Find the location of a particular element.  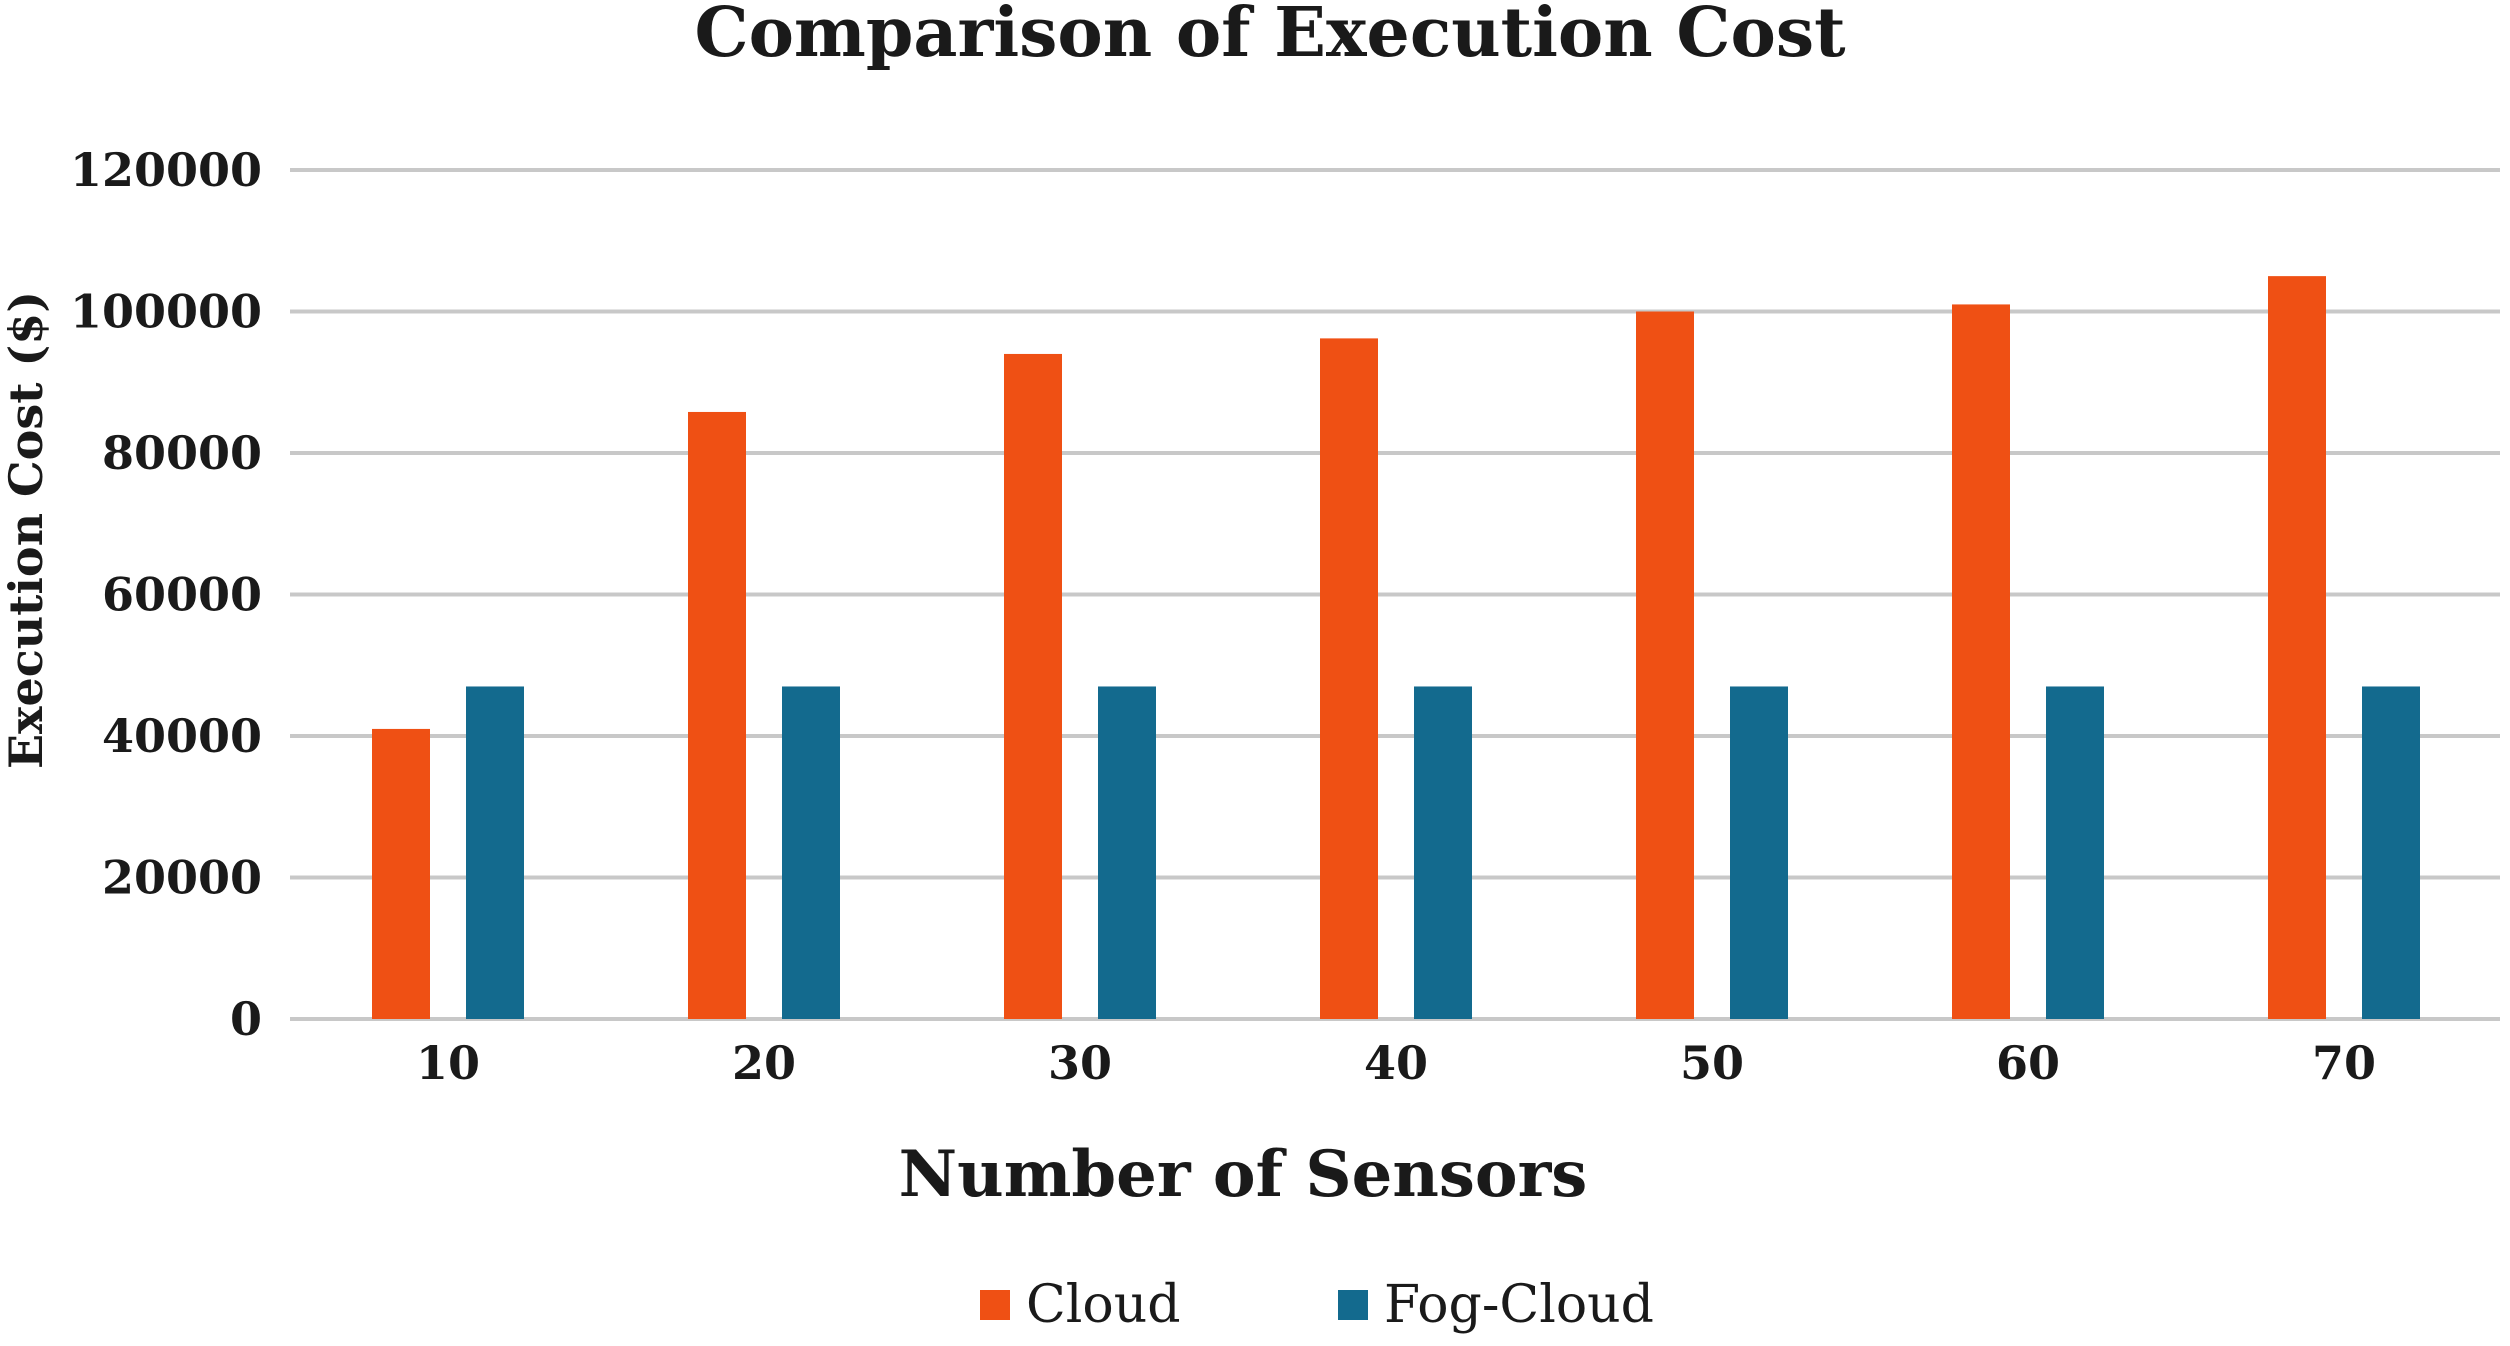

y-tick-label: 20000 is located at coordinates (182, 878).